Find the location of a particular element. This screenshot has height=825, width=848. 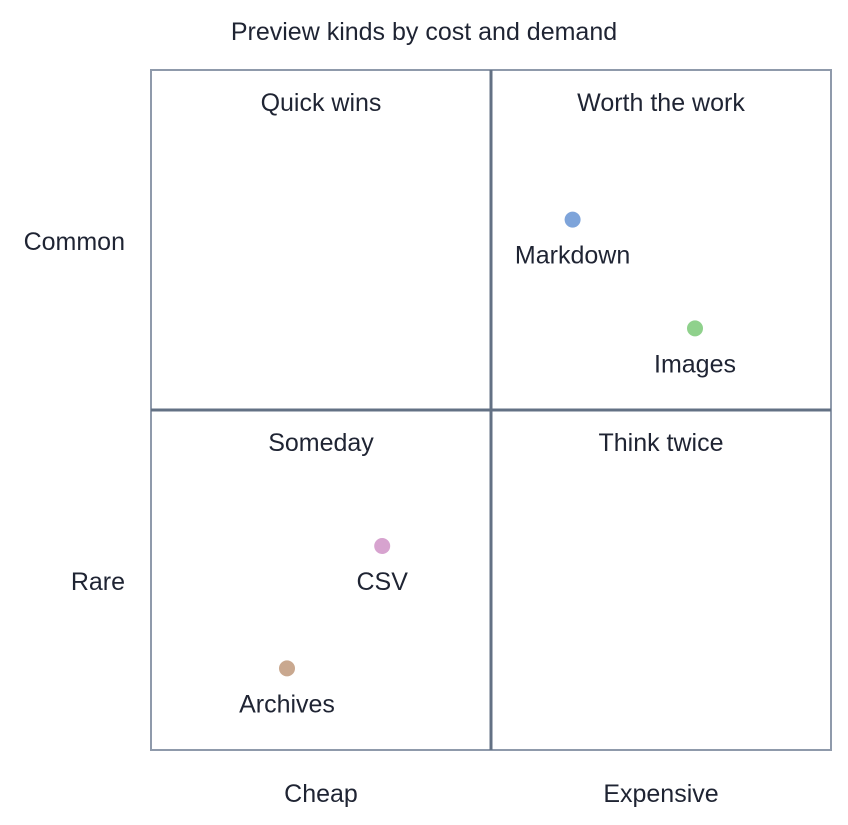

point-csv is located at coordinates (382, 546).